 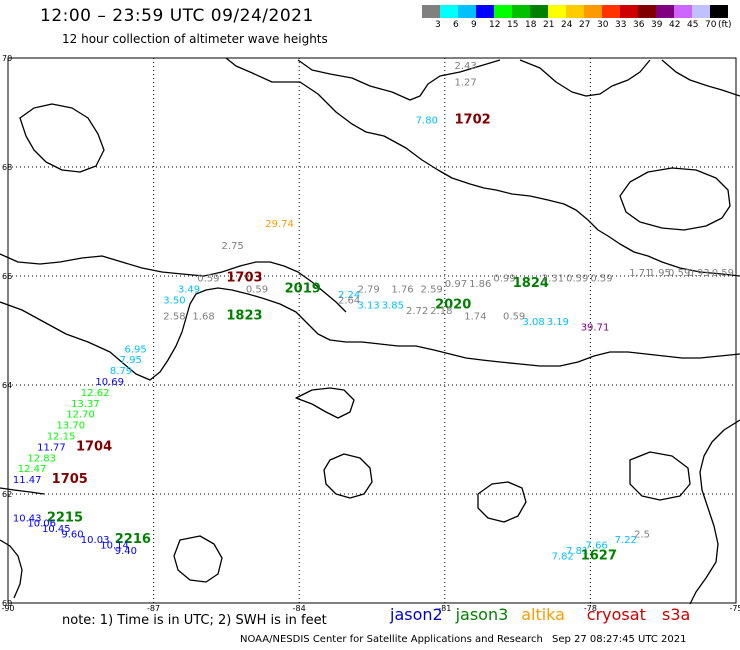 What do you see at coordinates (7, 608) in the screenshot?
I see `lon-tick-label: -90` at bounding box center [7, 608].